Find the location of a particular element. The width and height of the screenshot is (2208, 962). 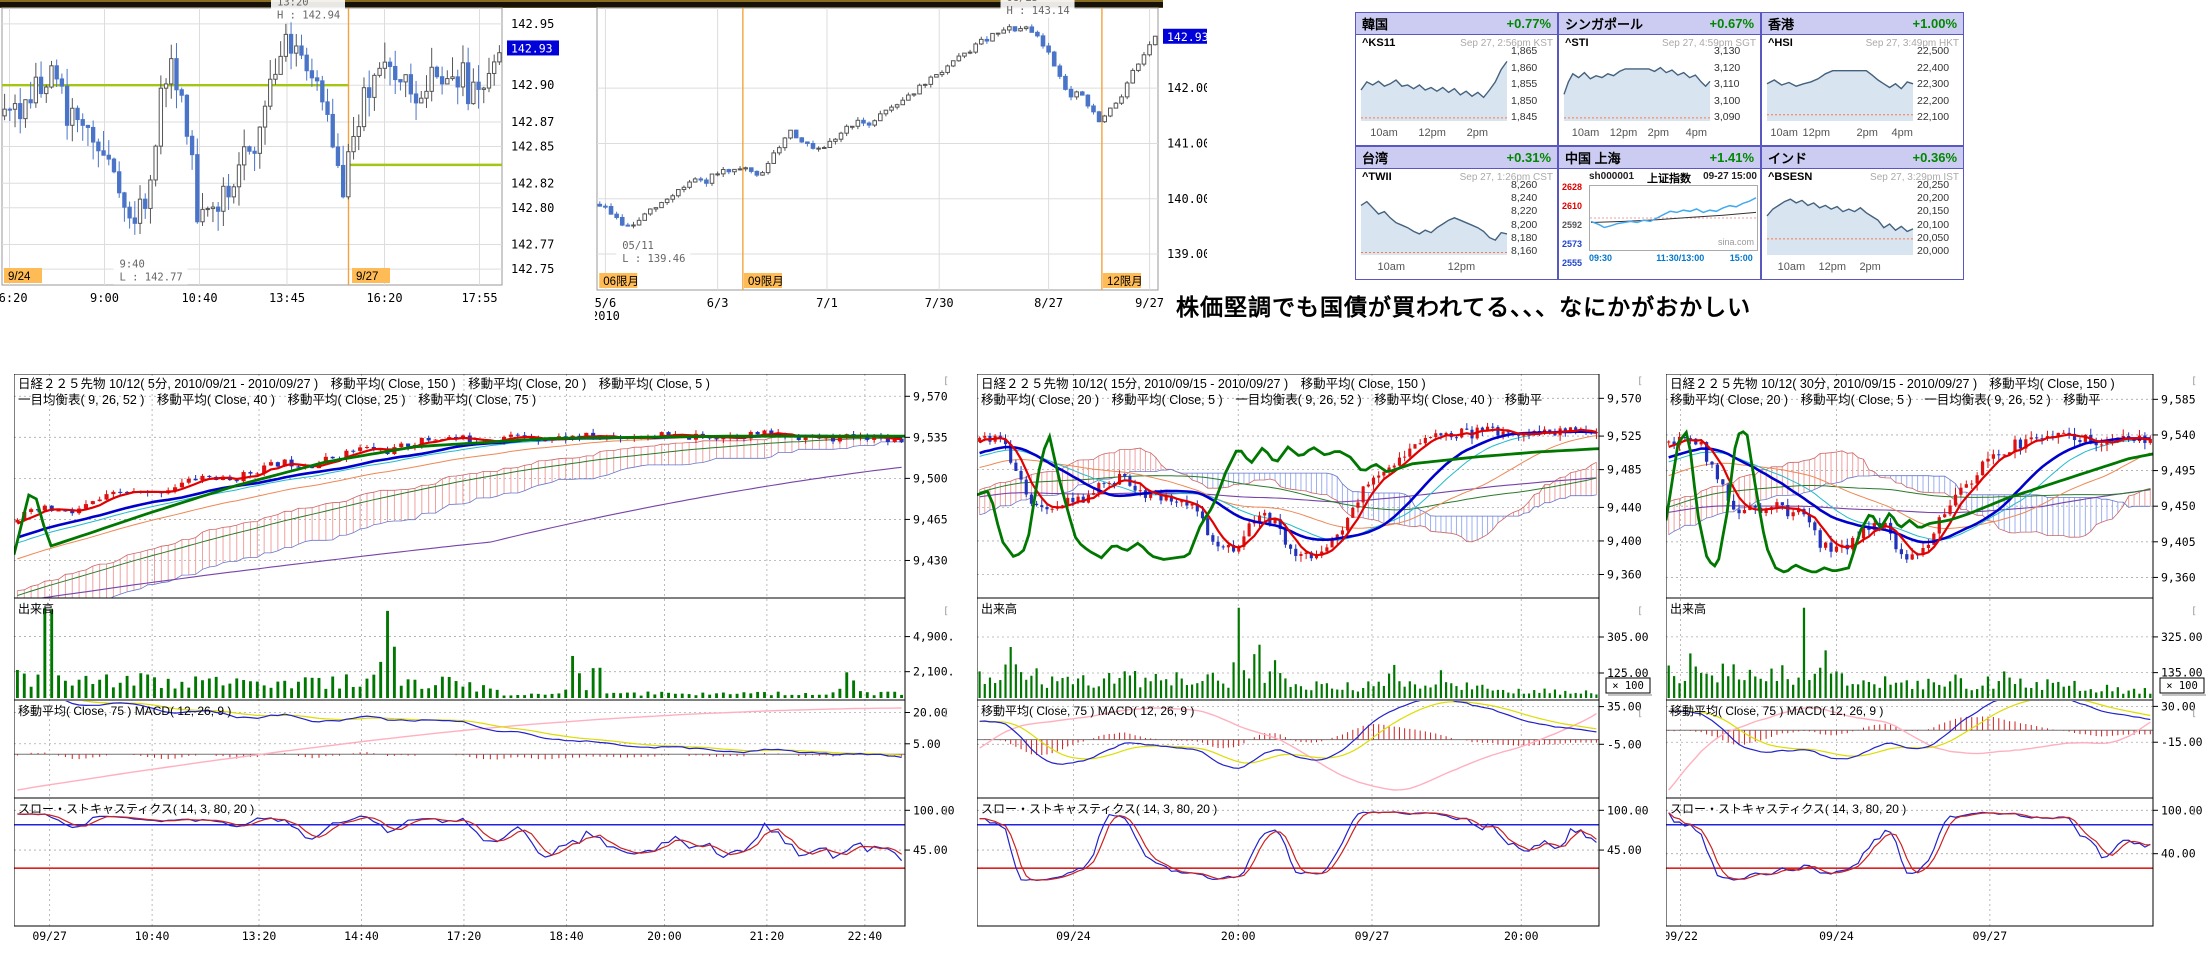

y-axis-label: 3,110 is located at coordinates (1727, 84).